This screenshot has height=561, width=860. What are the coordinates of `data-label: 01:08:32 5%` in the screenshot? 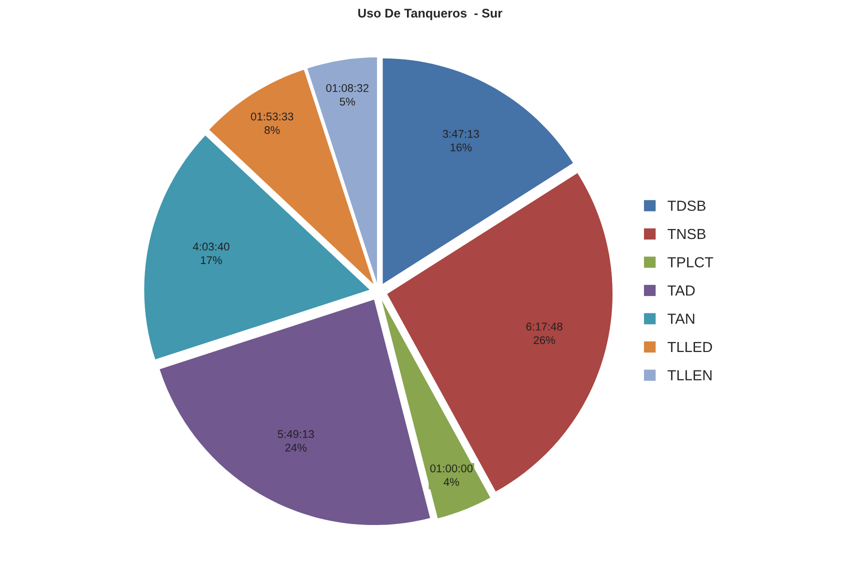 It's located at (347, 95).